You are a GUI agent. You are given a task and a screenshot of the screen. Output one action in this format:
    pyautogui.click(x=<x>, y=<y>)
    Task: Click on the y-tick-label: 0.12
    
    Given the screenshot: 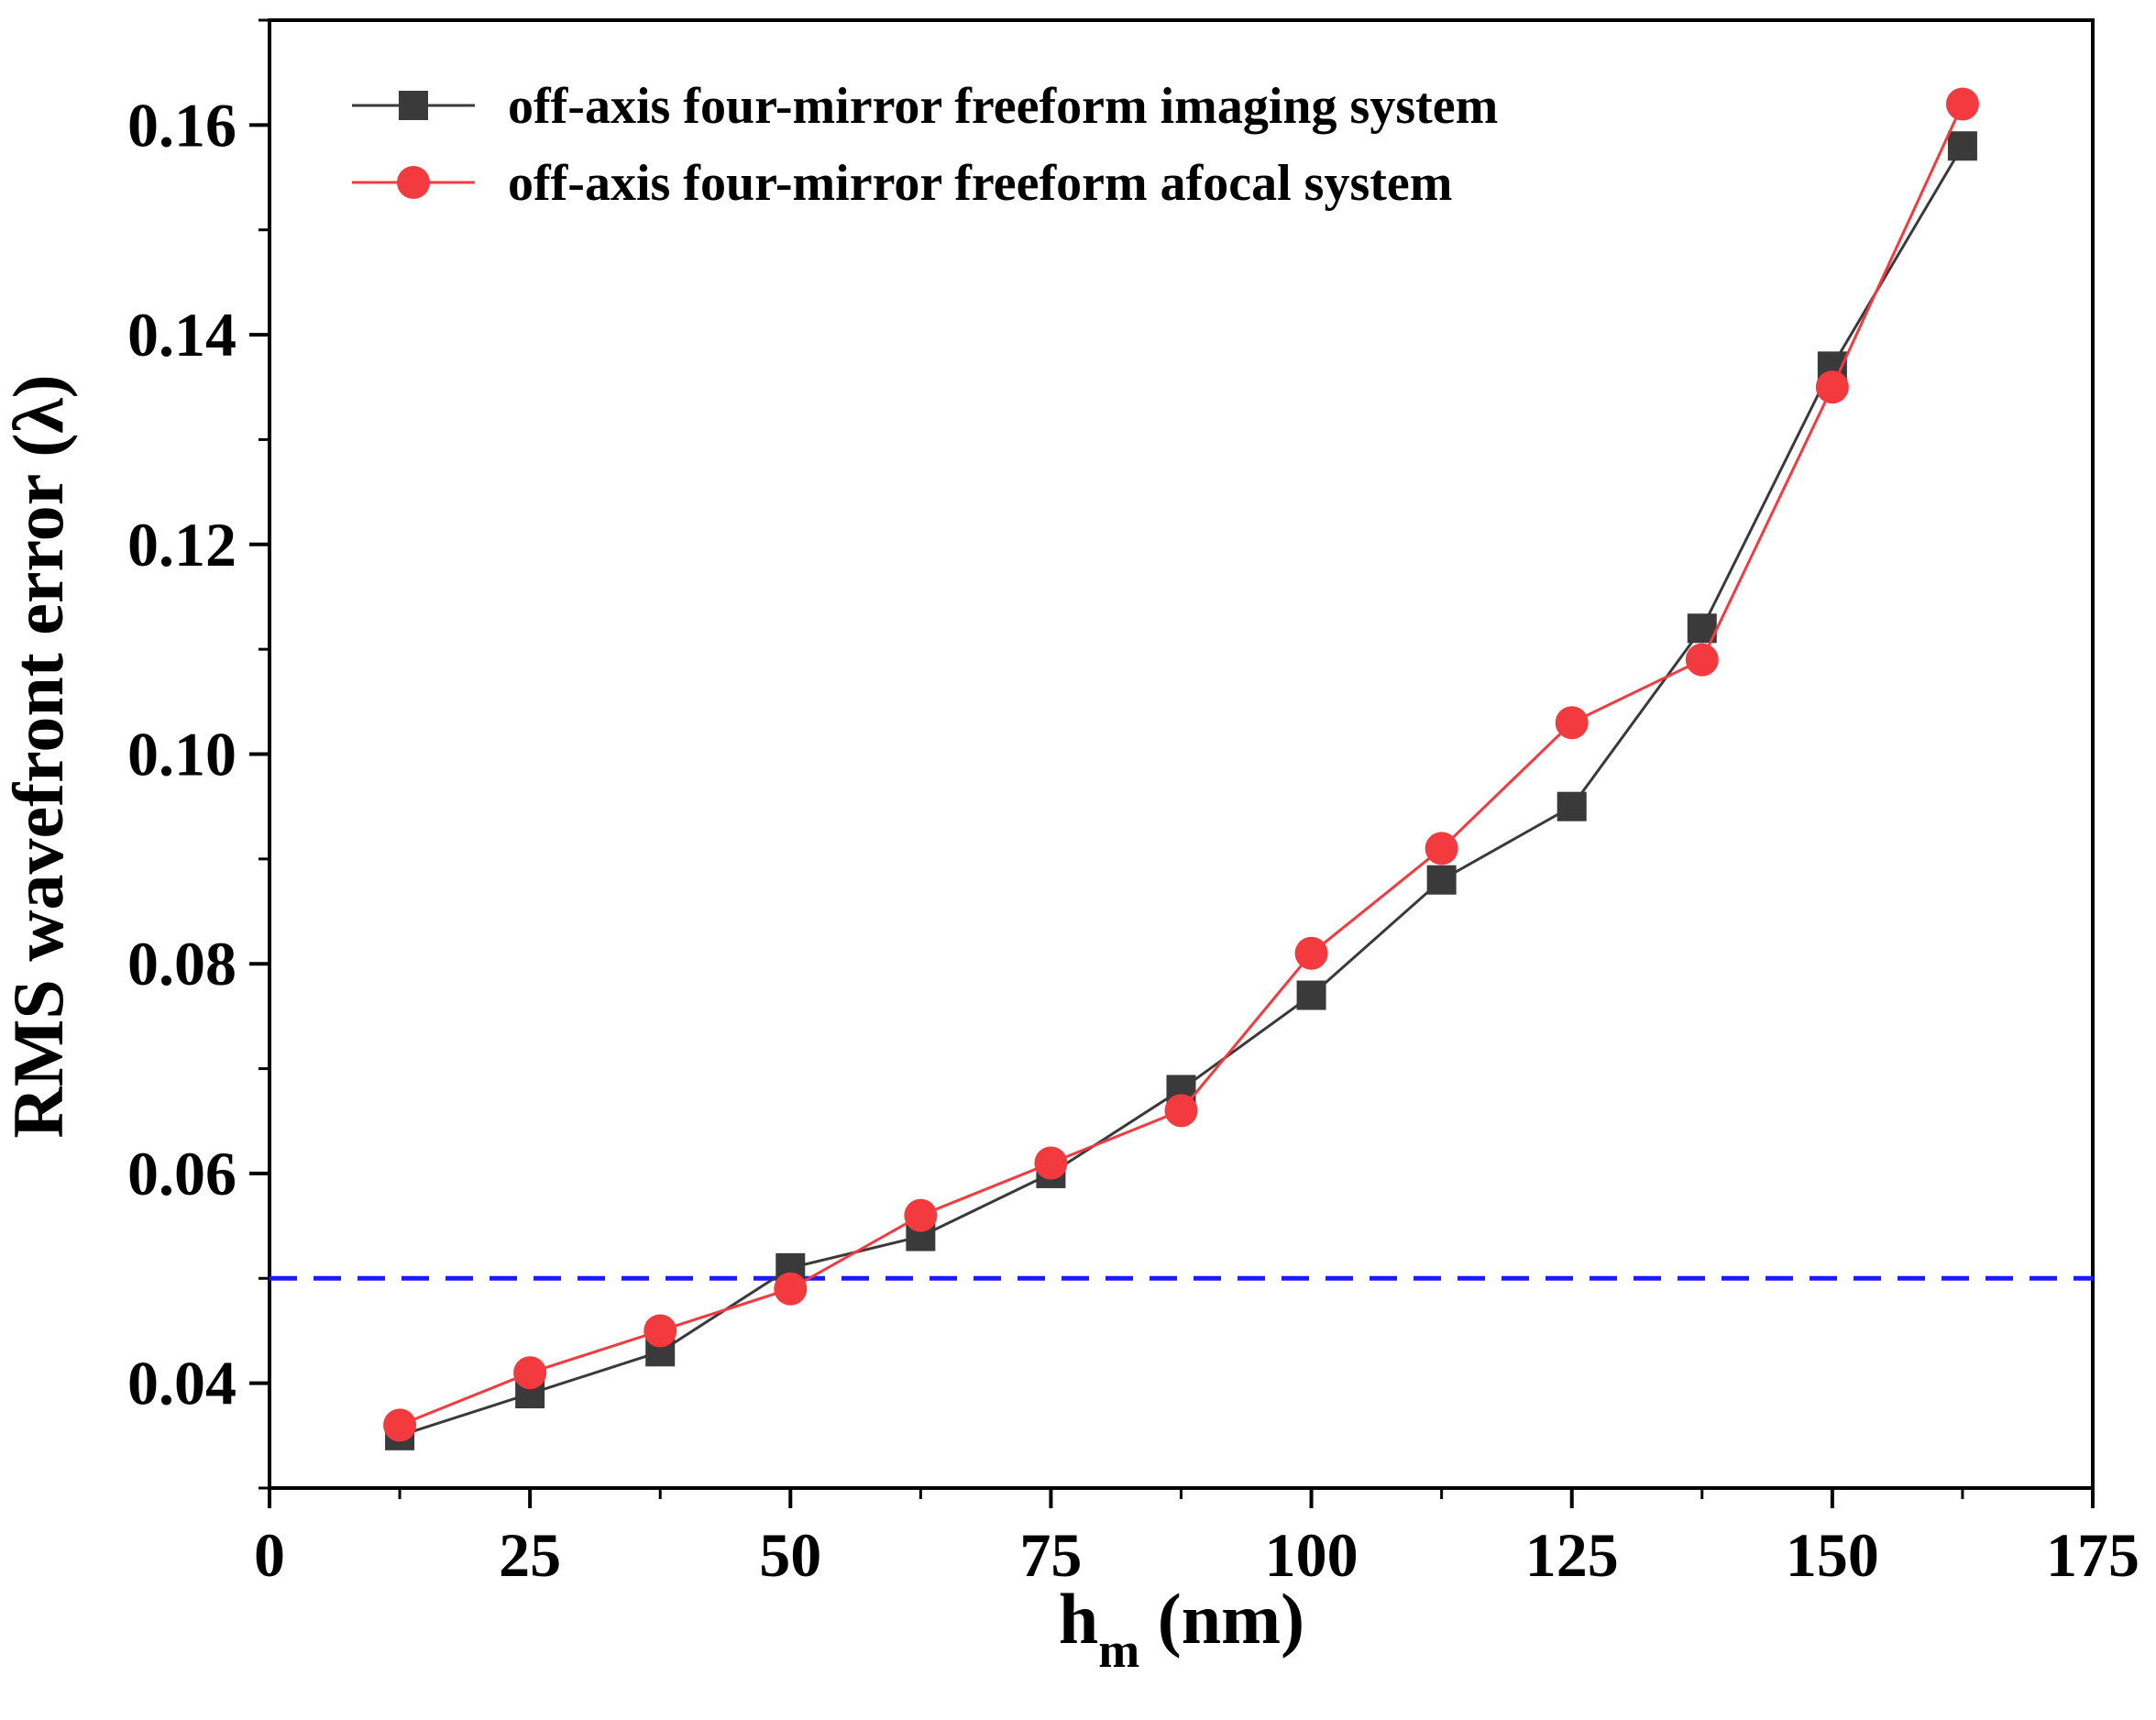 What is the action you would take?
    pyautogui.click(x=181, y=544)
    